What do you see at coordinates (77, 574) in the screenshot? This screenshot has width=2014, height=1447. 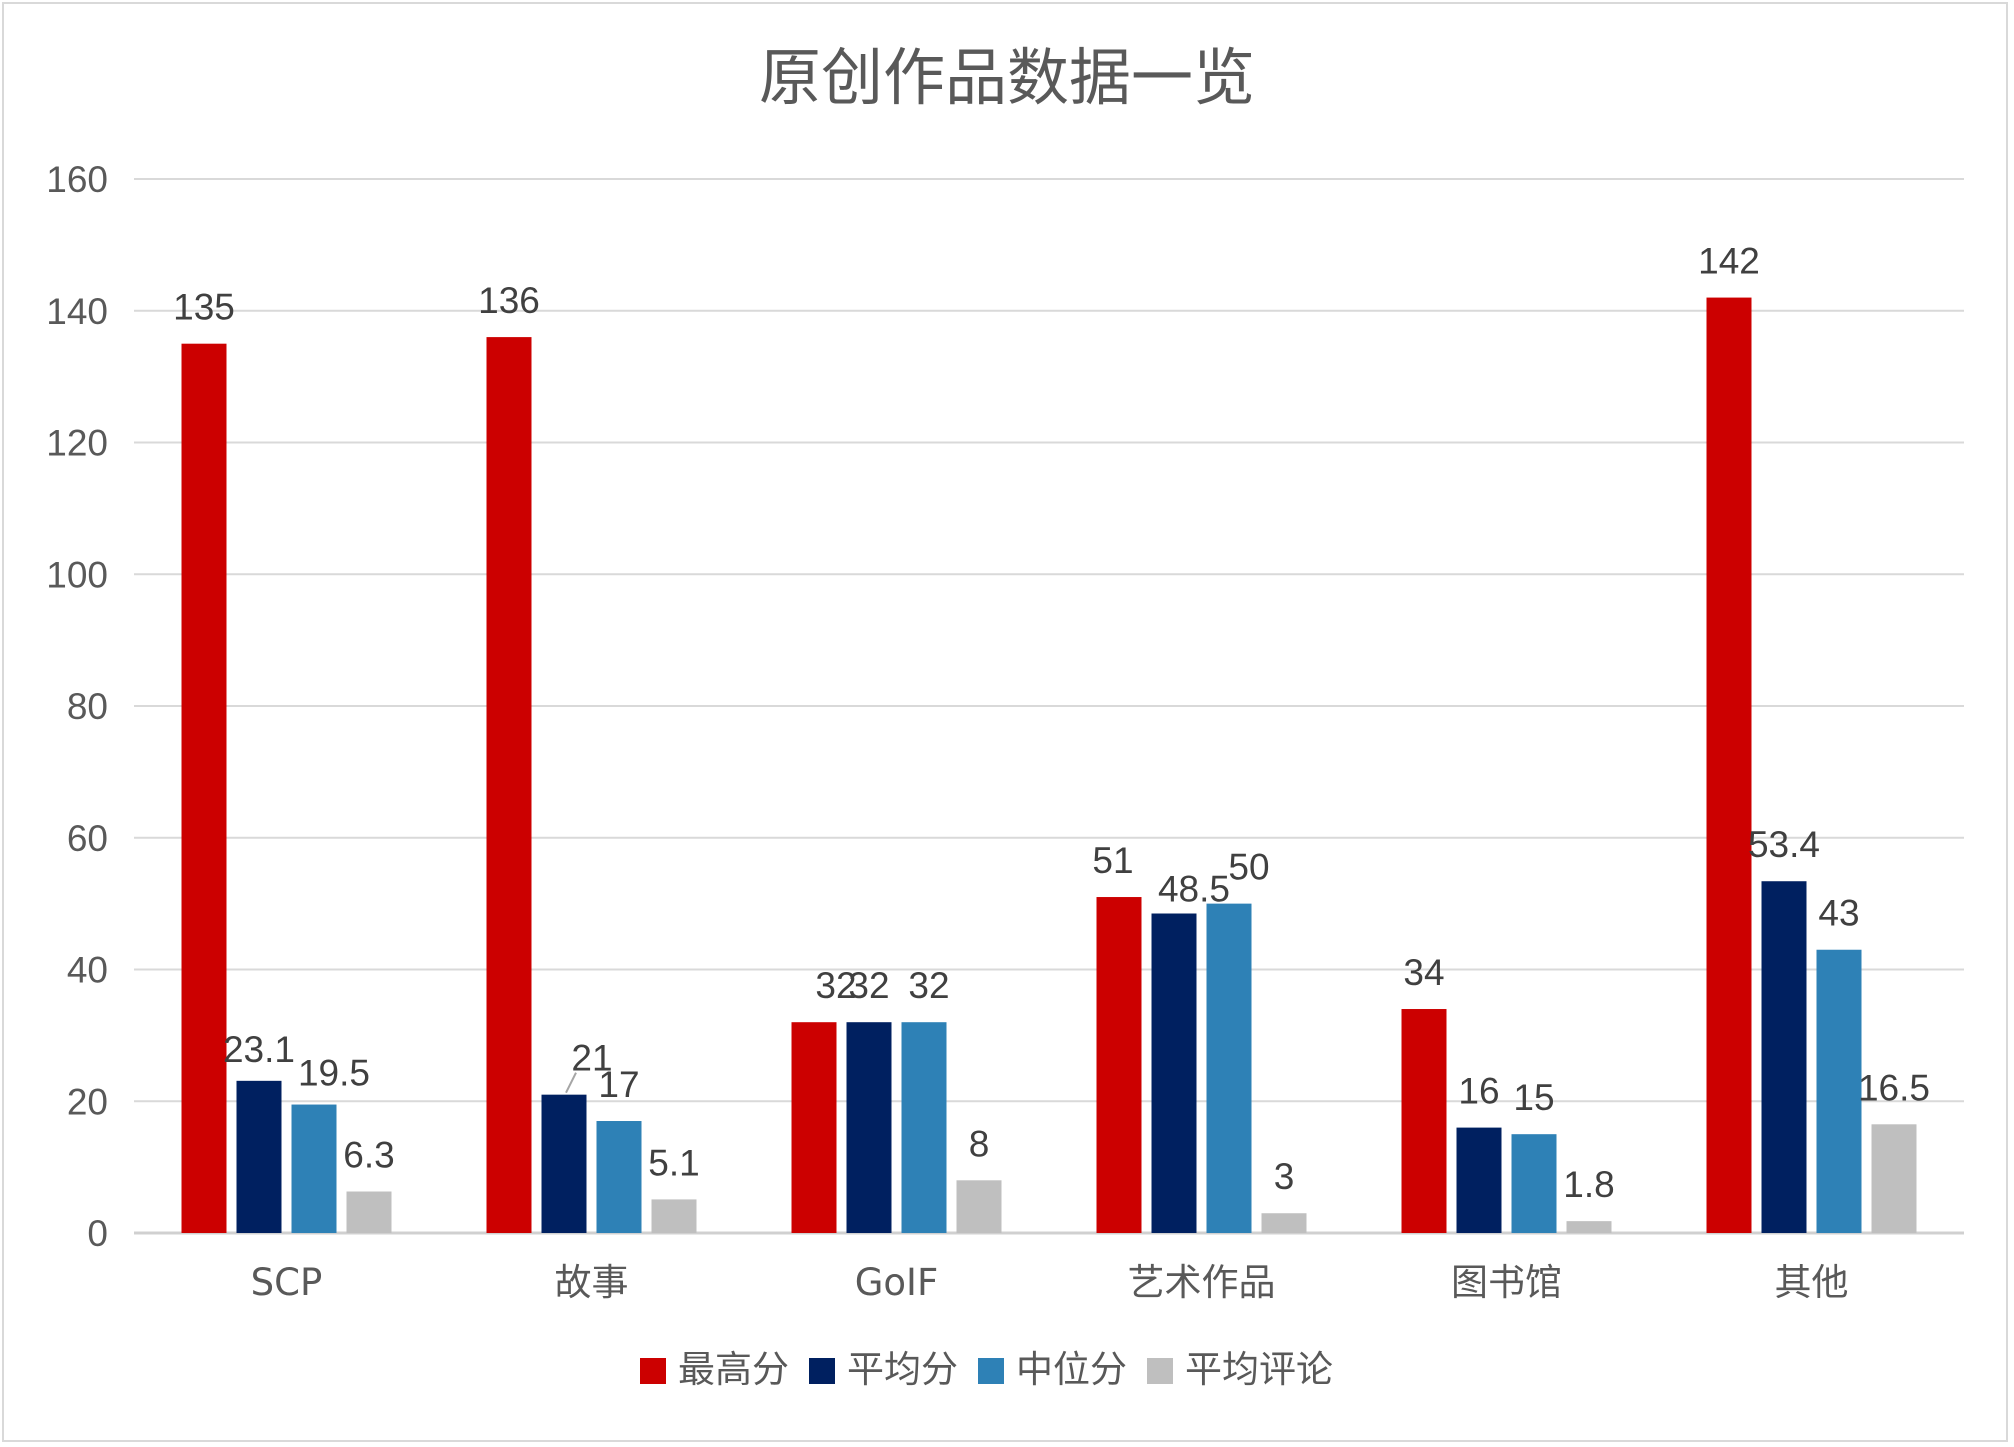 I see `y-tick-label: 100` at bounding box center [77, 574].